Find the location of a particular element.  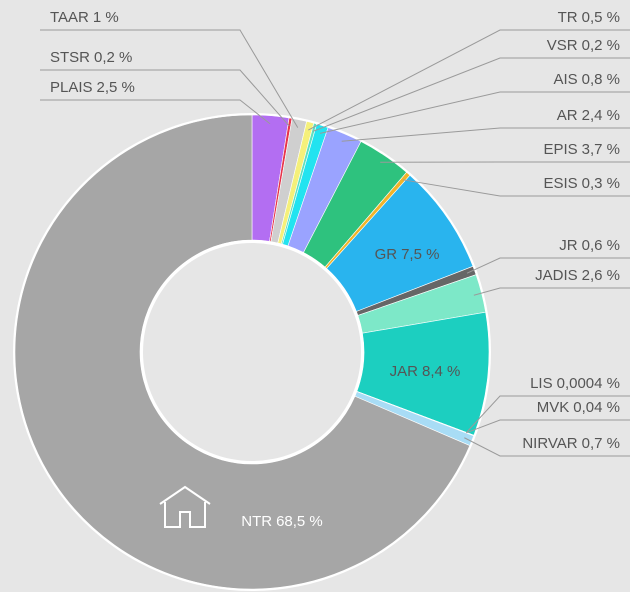

value-label: 0,0004 % is located at coordinates (588, 383).